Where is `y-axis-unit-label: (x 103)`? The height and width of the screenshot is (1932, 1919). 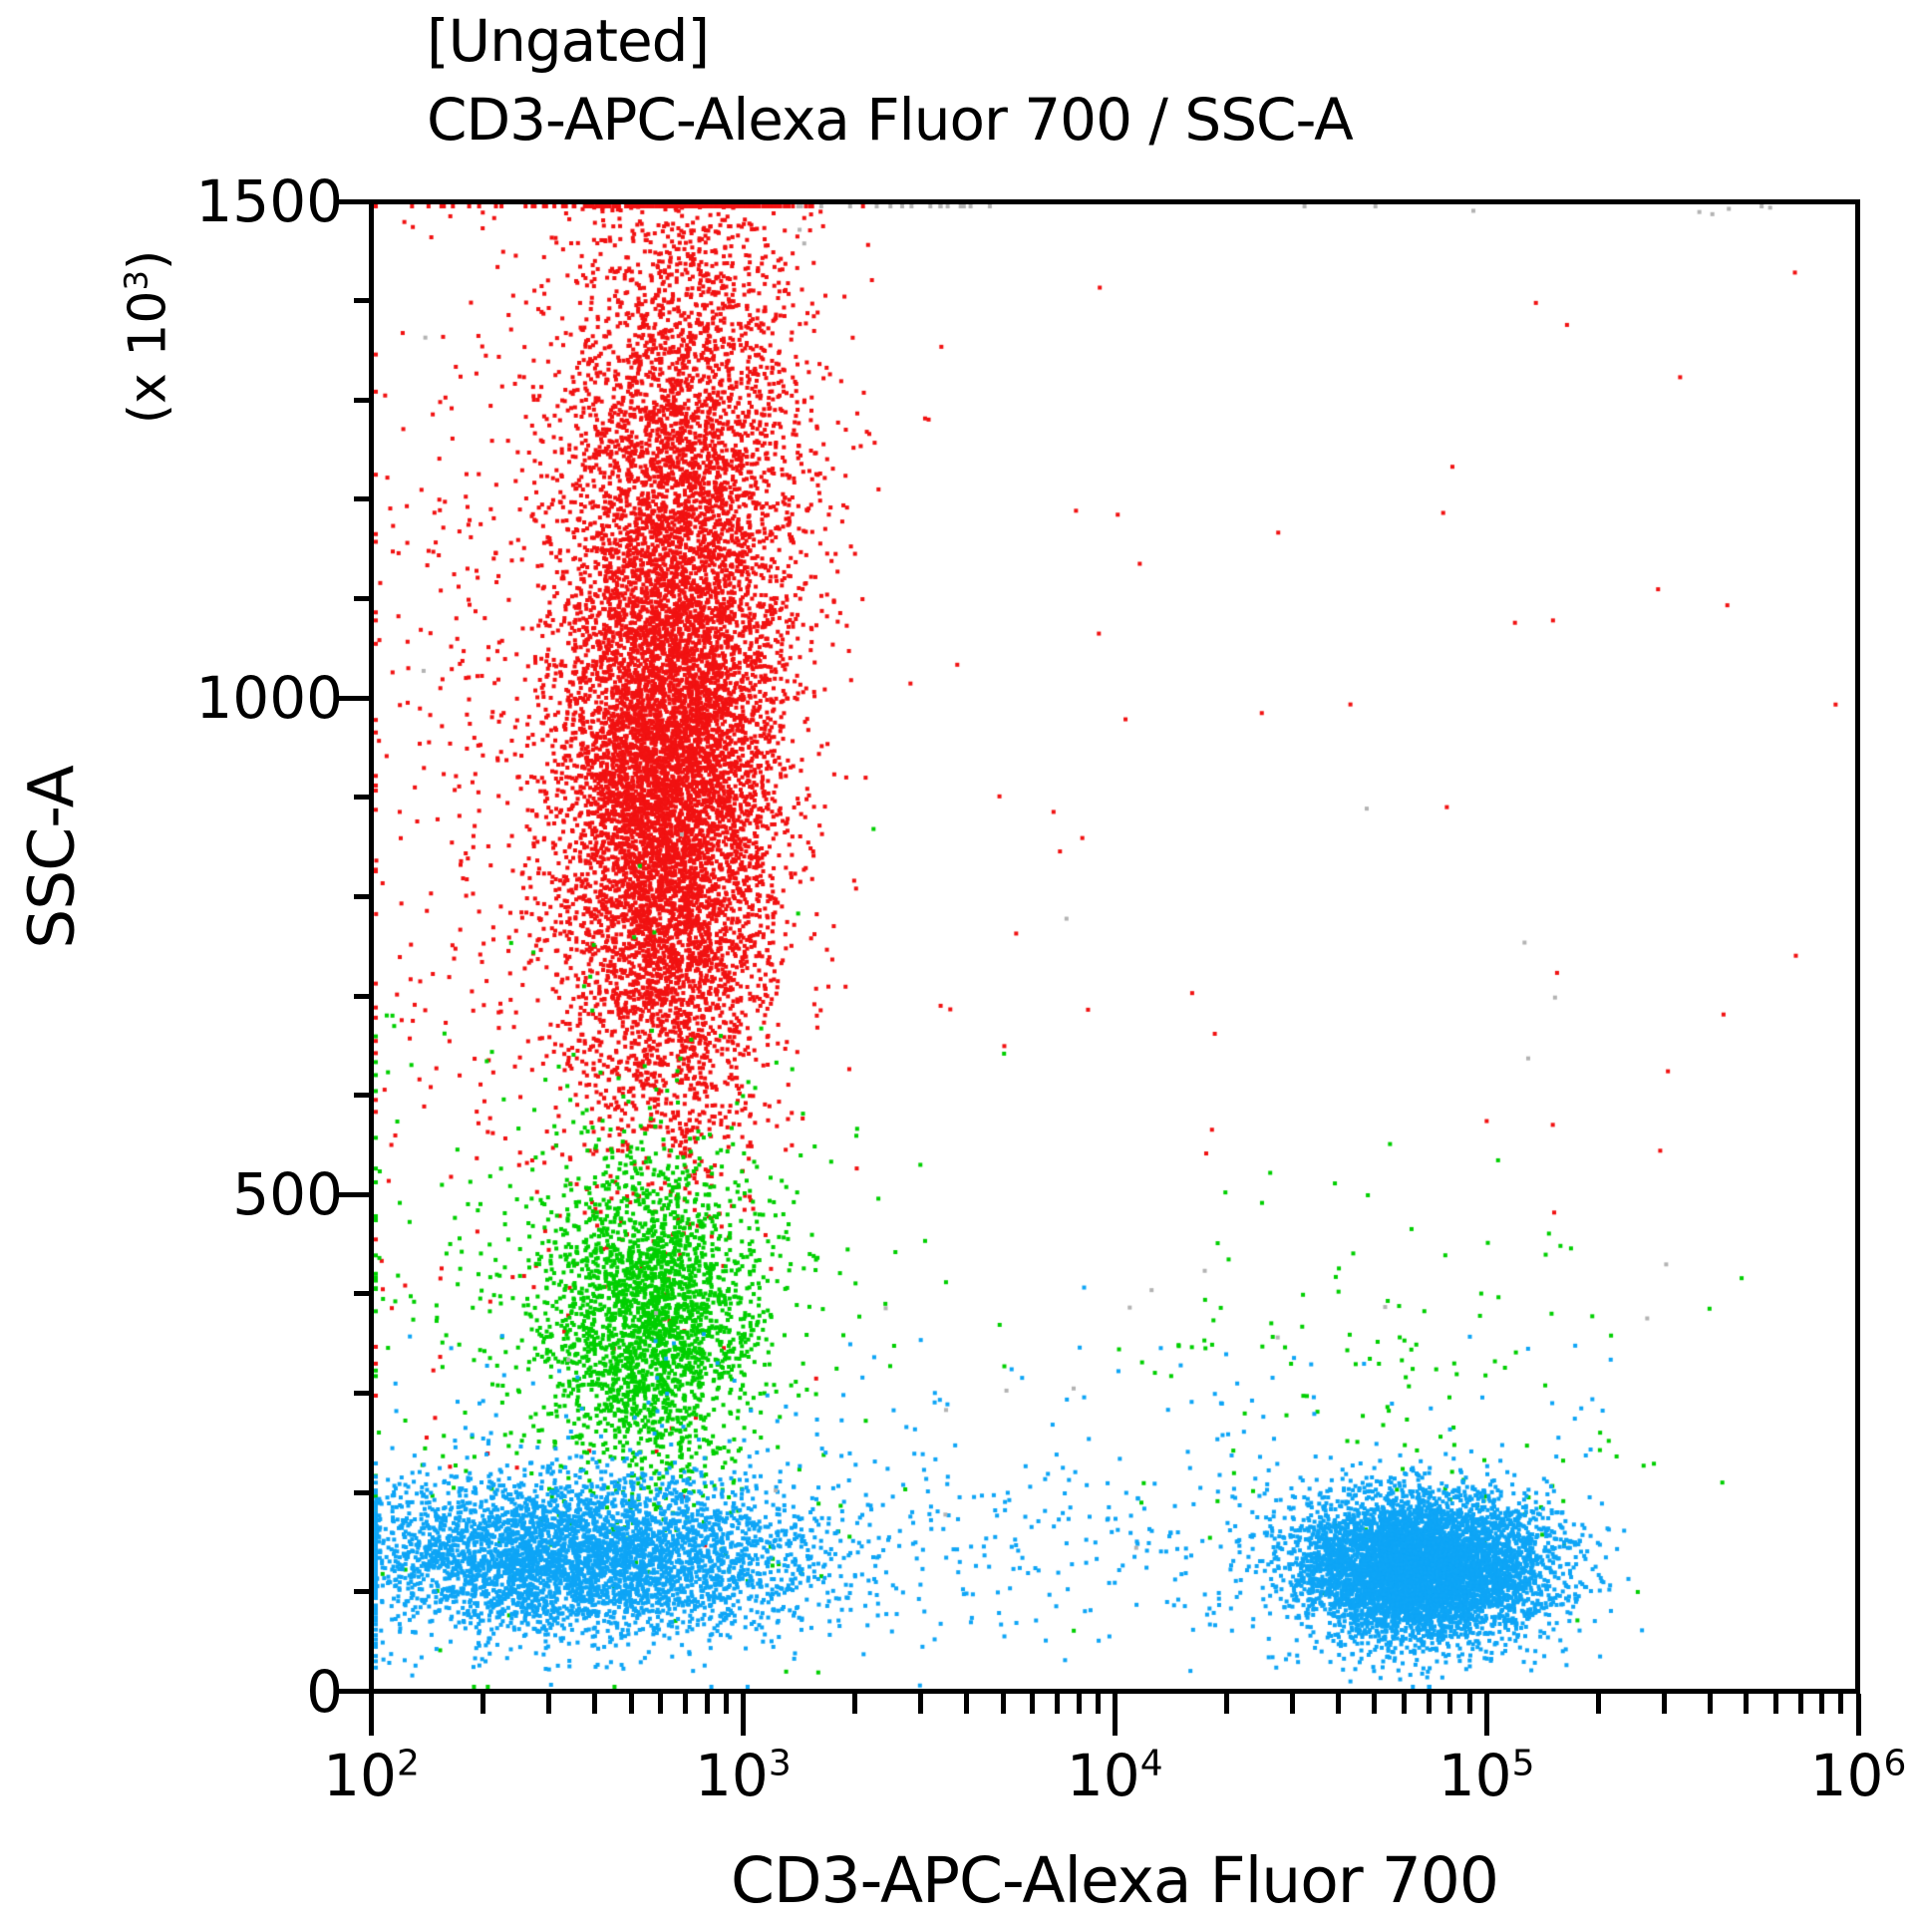
y-axis-unit-label: (x 103) is located at coordinates (147, 337).